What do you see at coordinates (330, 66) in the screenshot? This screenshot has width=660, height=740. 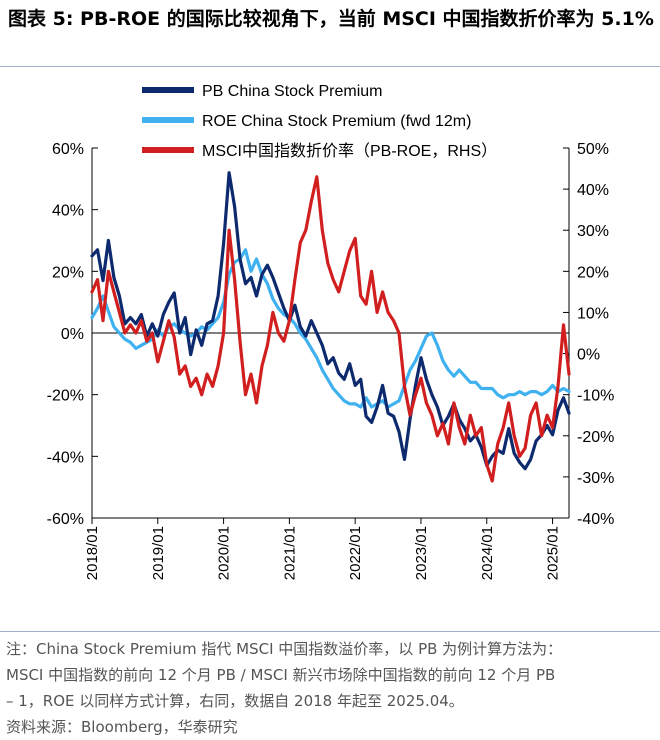 I see `title-divider` at bounding box center [330, 66].